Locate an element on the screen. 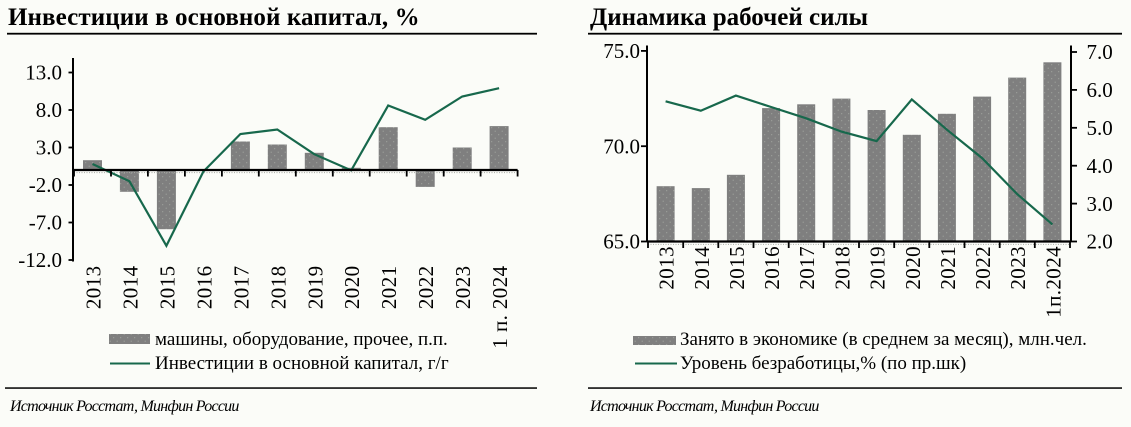 The height and width of the screenshot is (427, 1131). svg-text: 70.0 is located at coordinates (621, 146).